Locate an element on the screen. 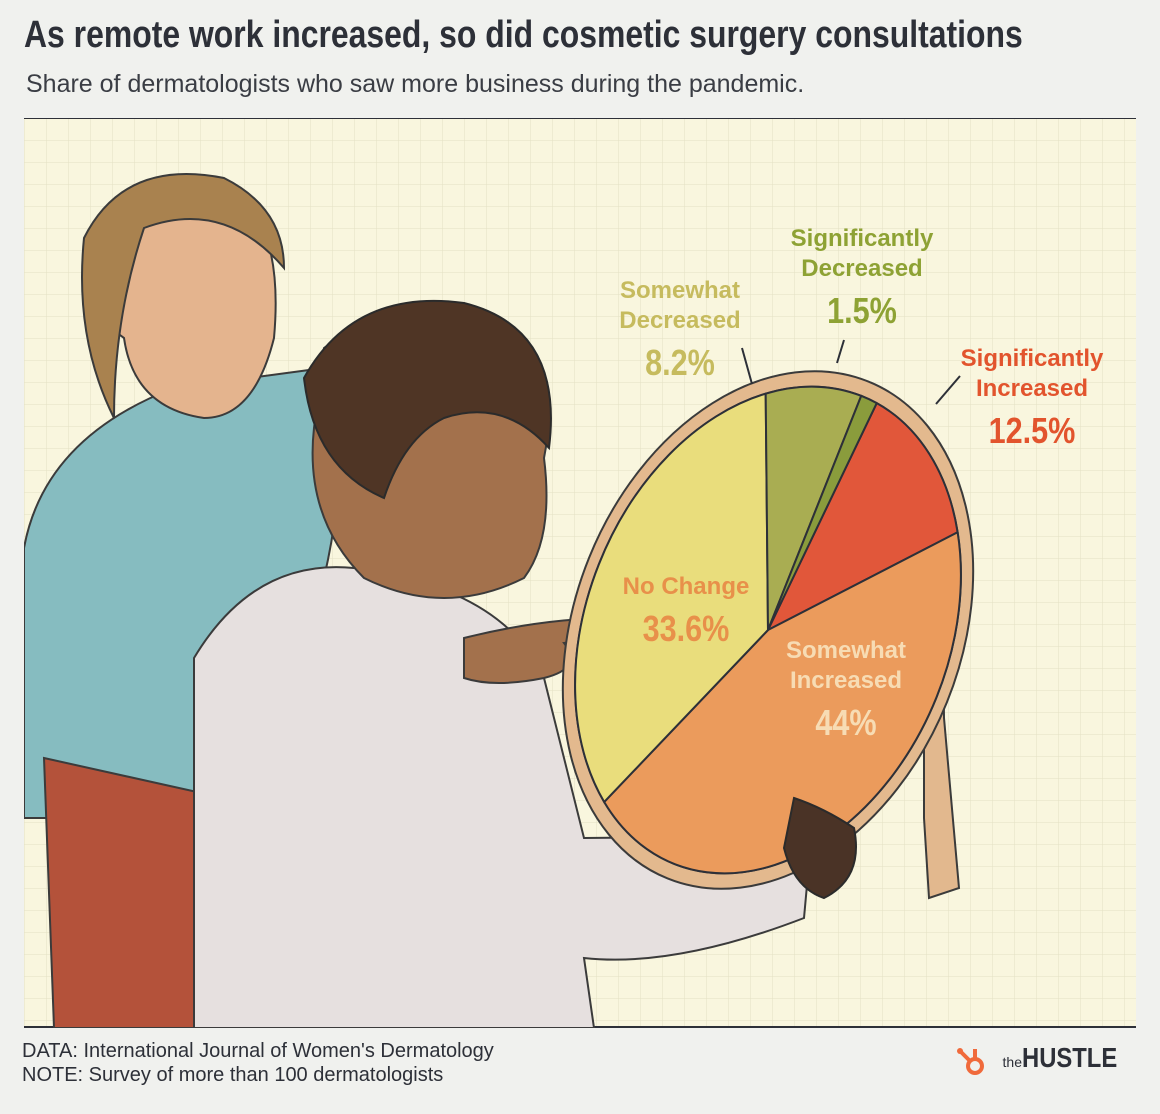 The image size is (1160, 1114). value-label: 8.2% is located at coordinates (680, 362).